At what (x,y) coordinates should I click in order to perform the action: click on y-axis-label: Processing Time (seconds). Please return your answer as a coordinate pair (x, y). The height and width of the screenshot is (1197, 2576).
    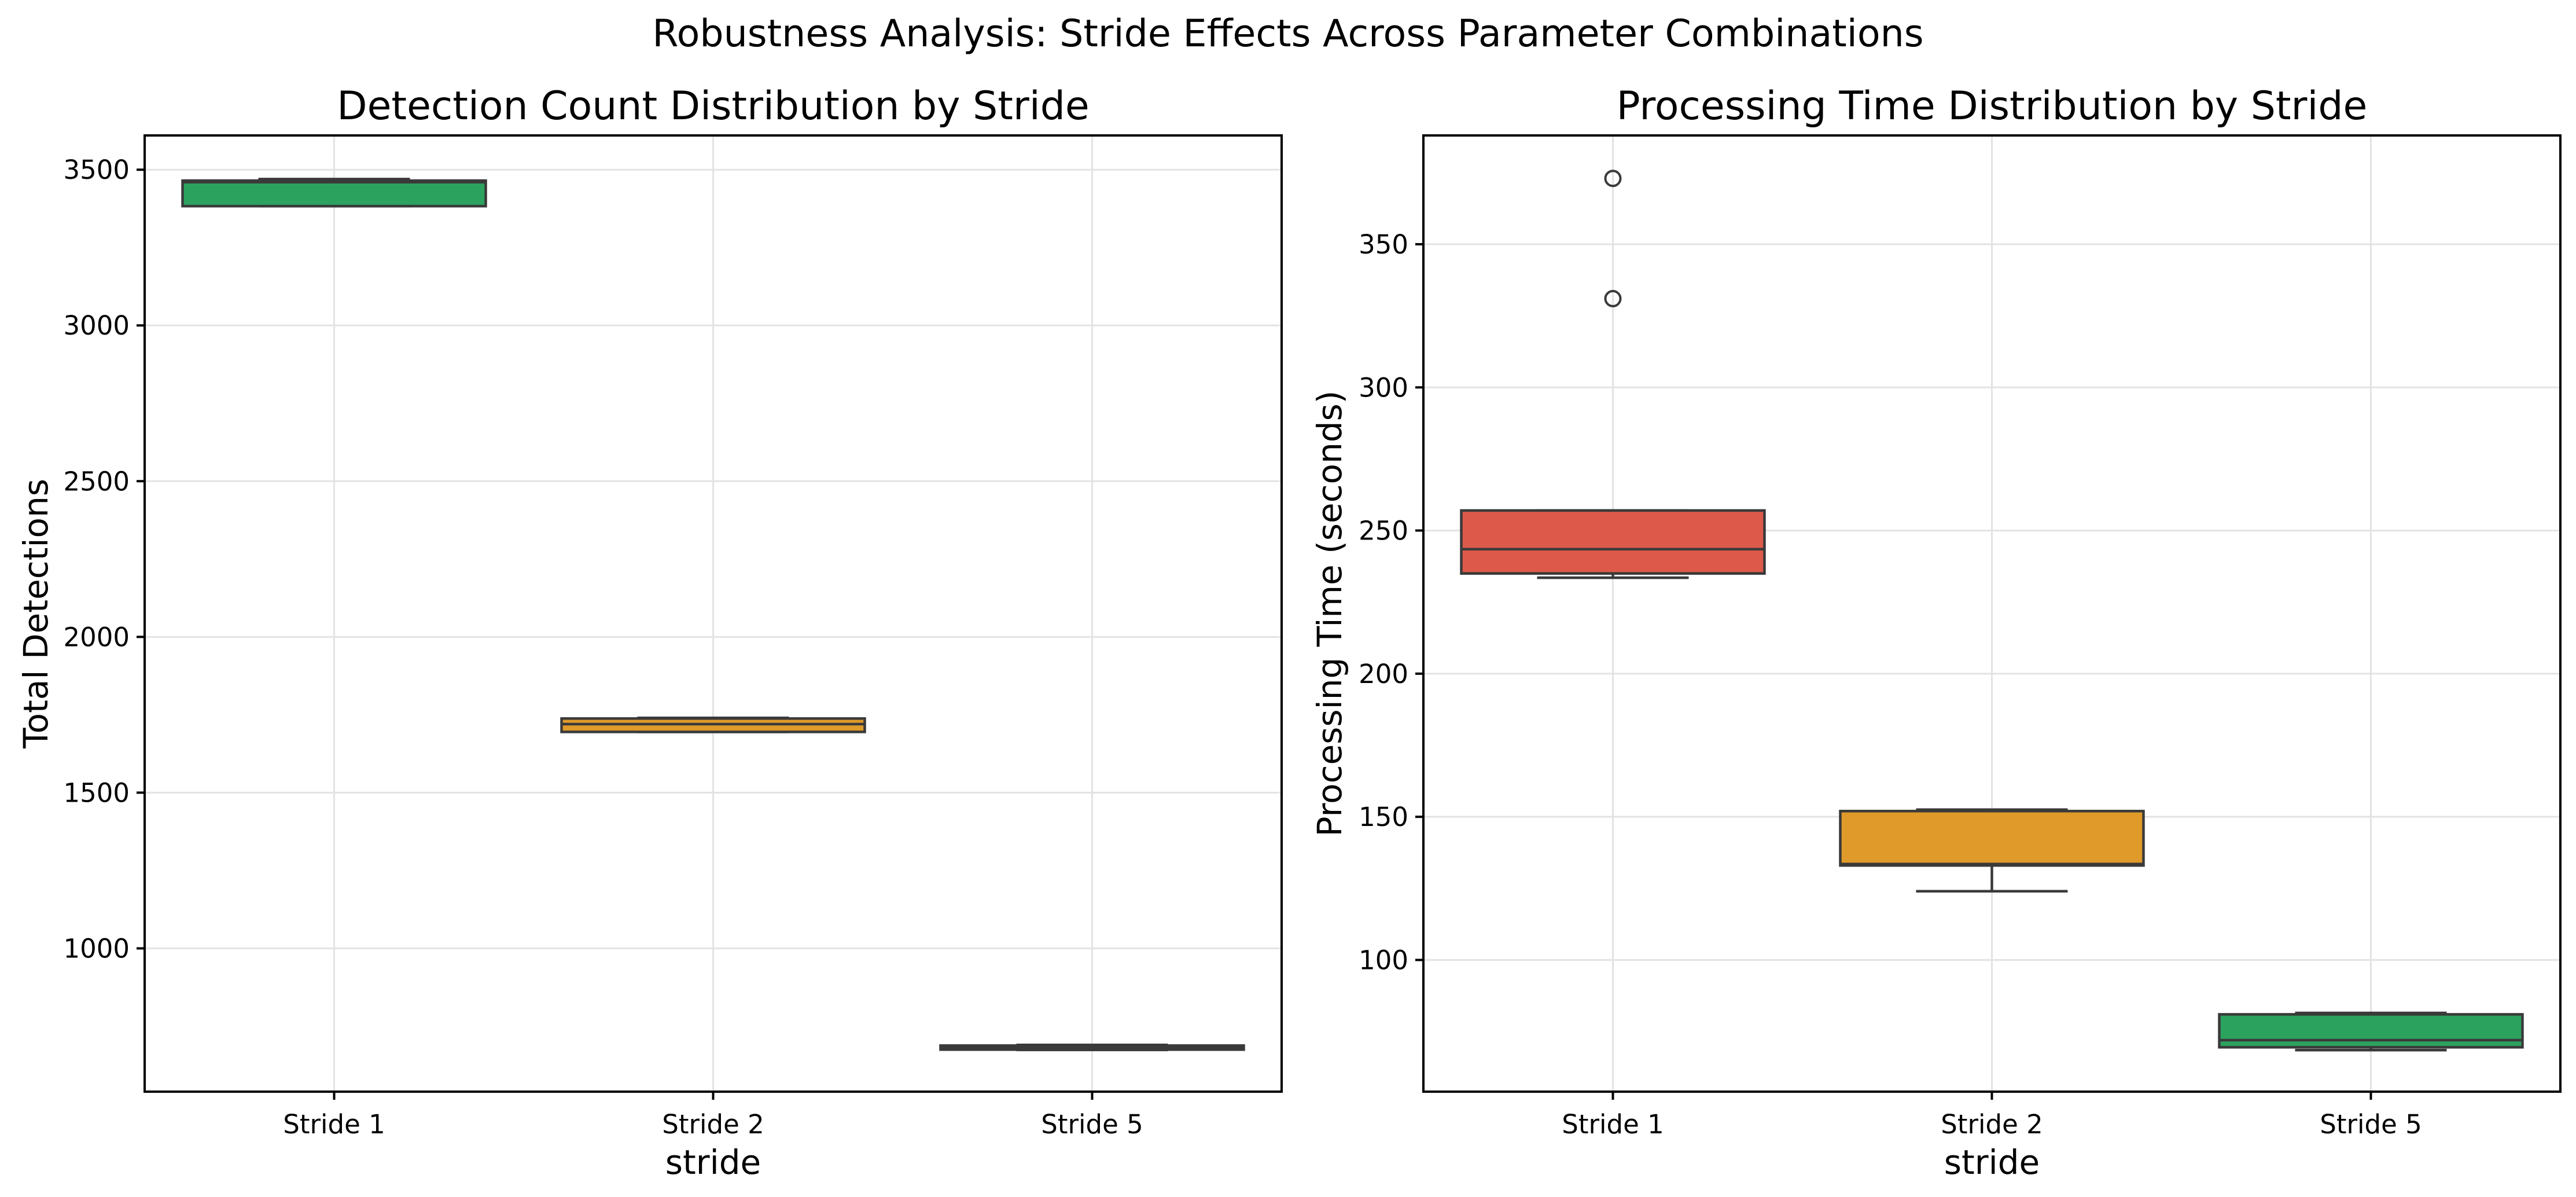
    Looking at the image, I should click on (1329, 614).